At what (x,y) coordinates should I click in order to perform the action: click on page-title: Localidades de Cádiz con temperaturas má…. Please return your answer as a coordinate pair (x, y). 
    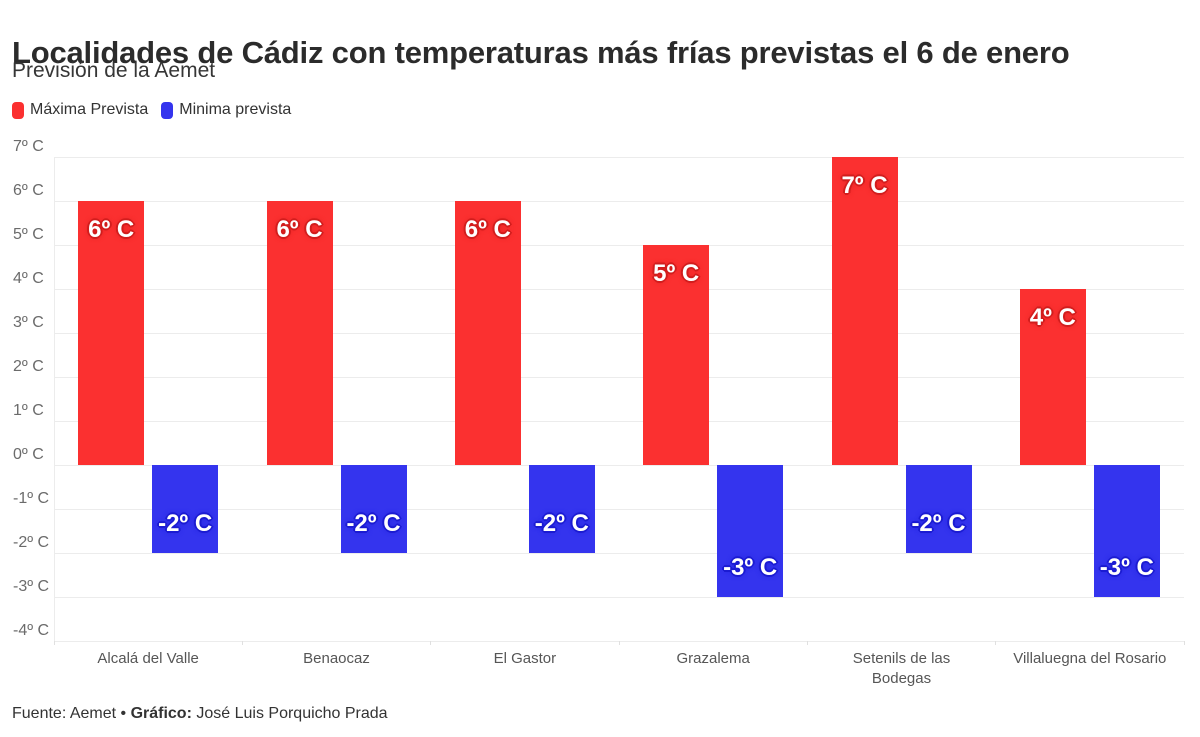
    Looking at the image, I should click on (541, 52).